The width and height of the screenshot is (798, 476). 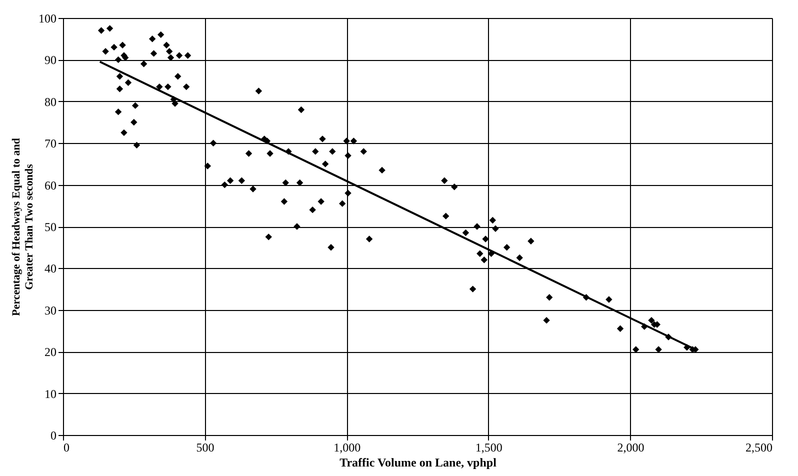 I want to click on x-tick-label: 2,000, so click(x=630, y=447).